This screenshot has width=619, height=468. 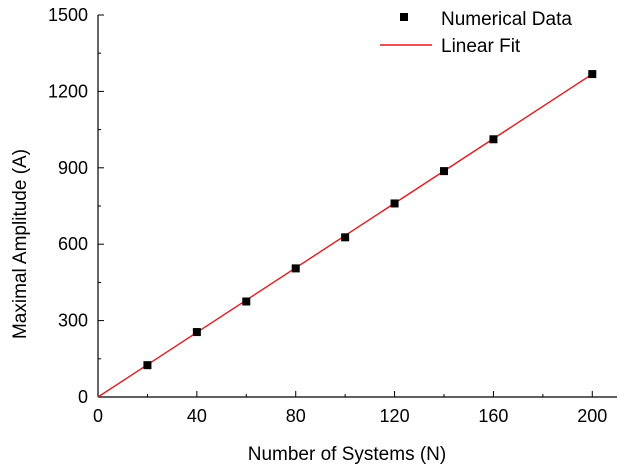 What do you see at coordinates (395, 416) in the screenshot?
I see `x-tick-label: 120` at bounding box center [395, 416].